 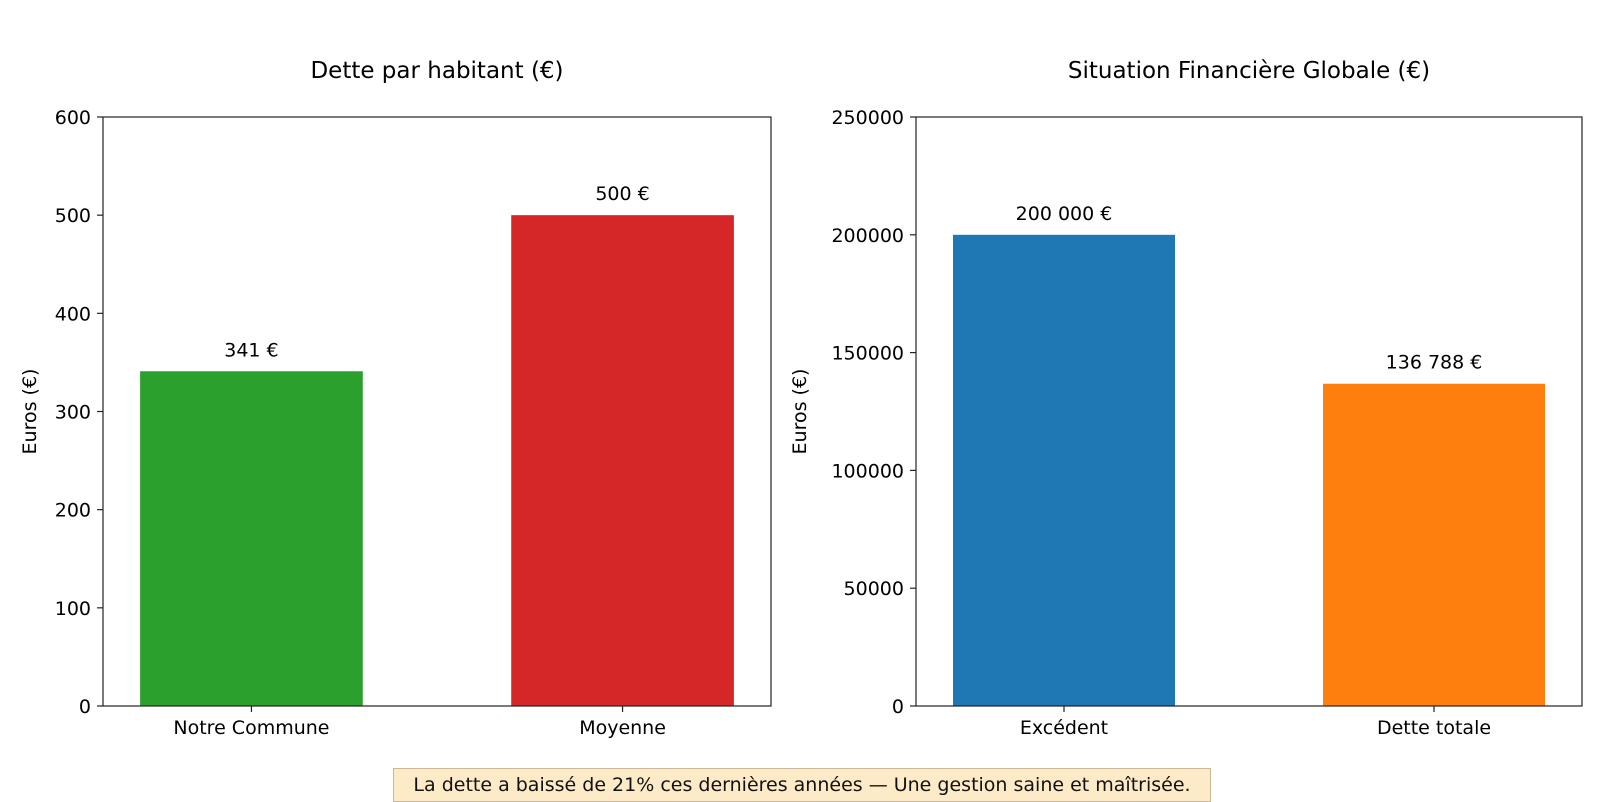 I want to click on chart2-xtick-label-1: Excédent, so click(x=1064, y=728).